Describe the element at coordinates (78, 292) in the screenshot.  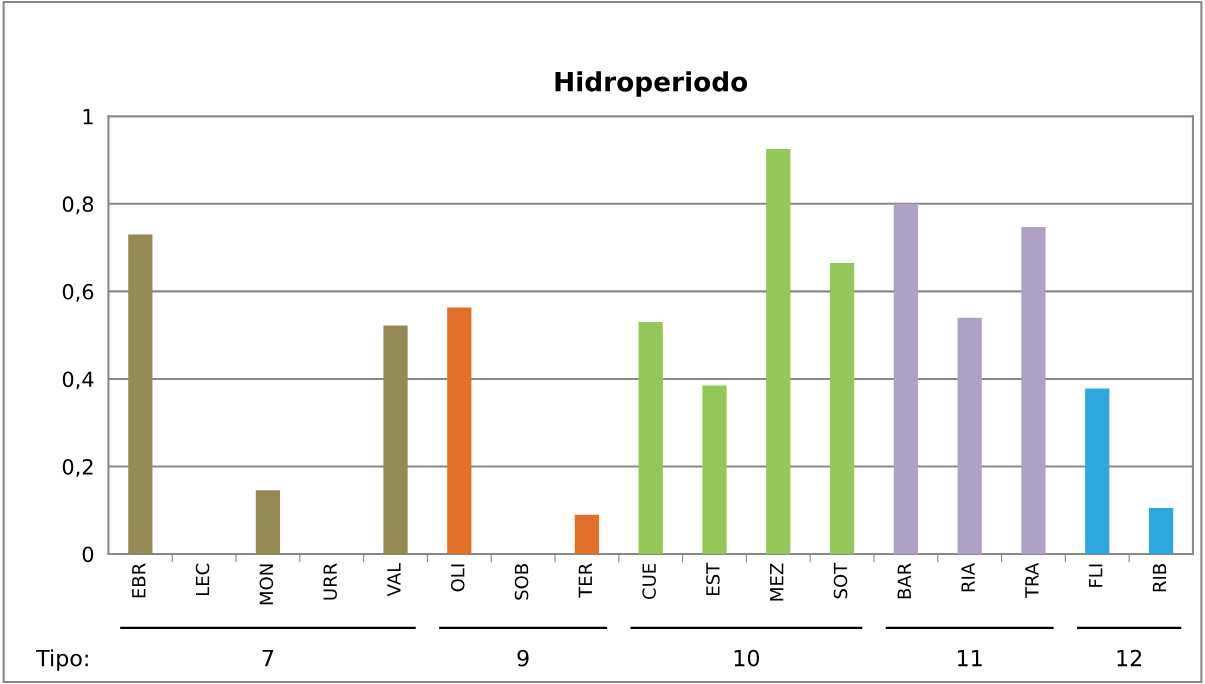
I see `y-tick-label: 0,6` at that location.